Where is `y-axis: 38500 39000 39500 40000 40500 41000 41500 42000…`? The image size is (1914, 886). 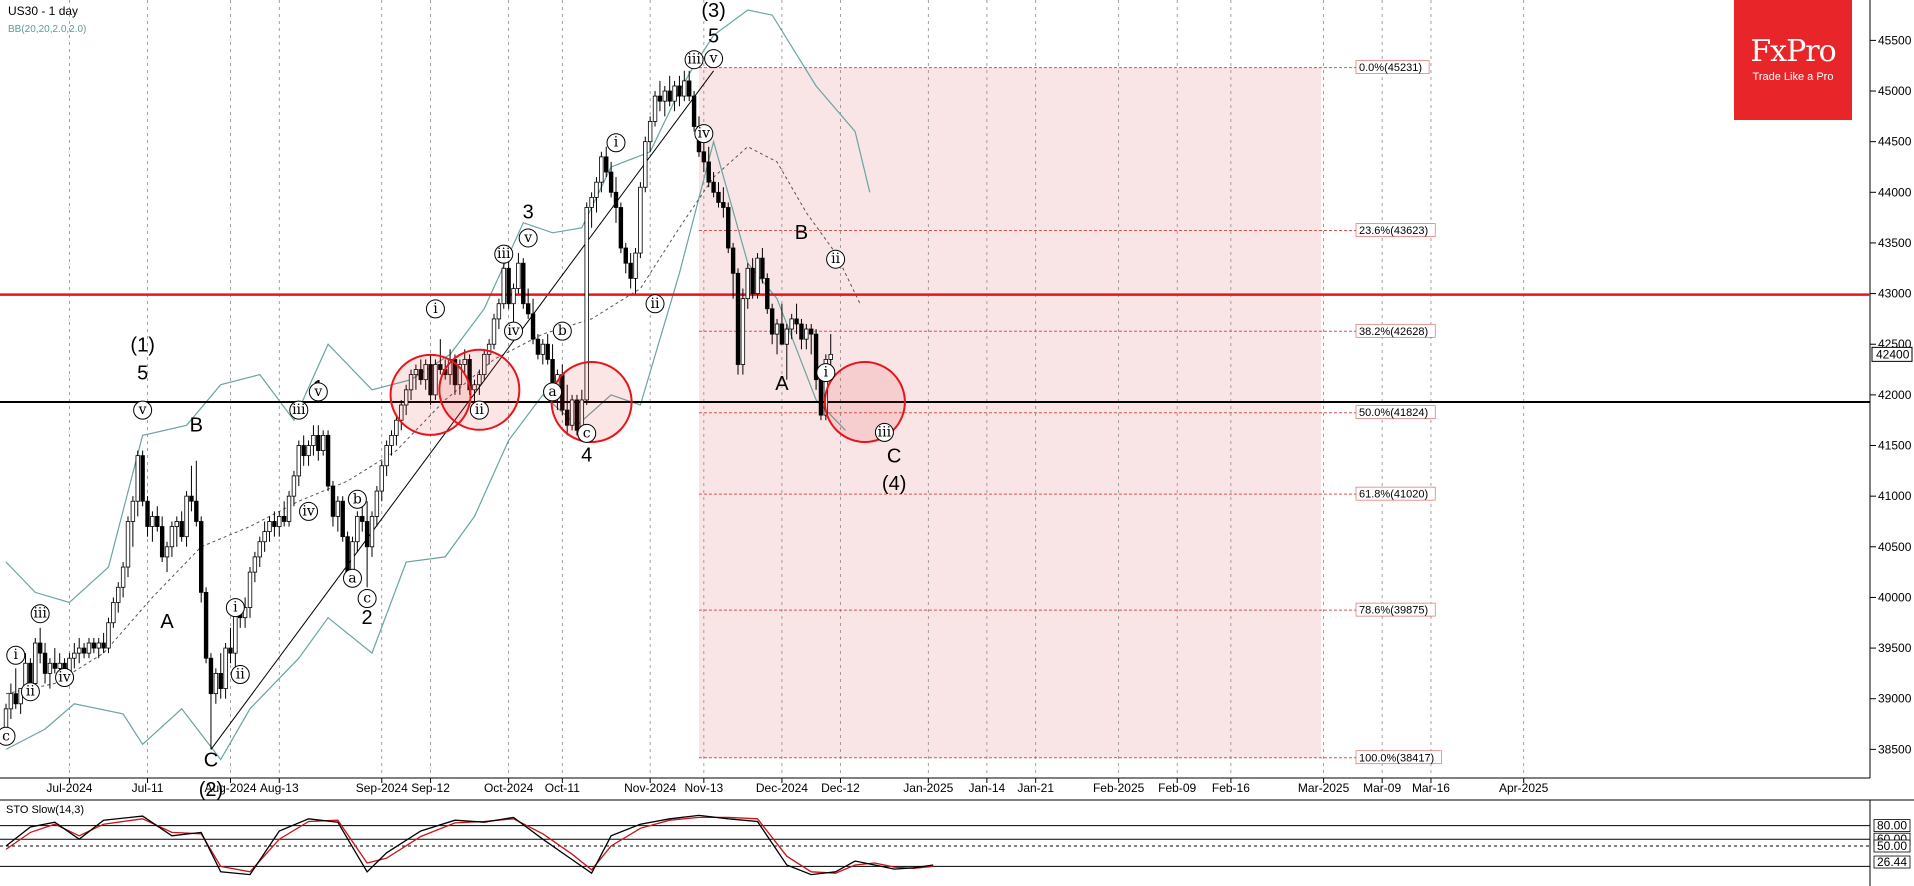
y-axis: 38500 39000 39500 40000 40500 41000 41500 42000… is located at coordinates (1891, 394).